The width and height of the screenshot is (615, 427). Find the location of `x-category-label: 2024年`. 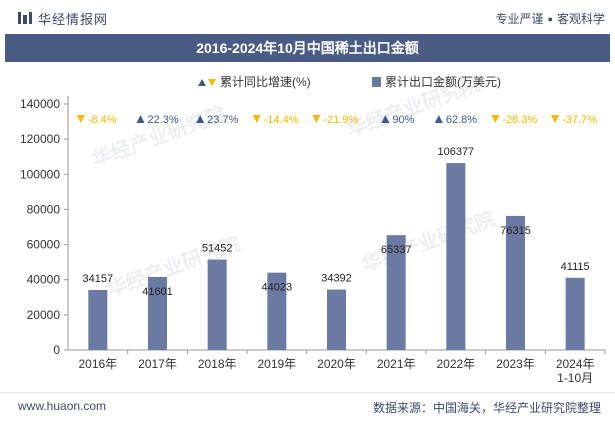

x-category-label: 2024年 is located at coordinates (575, 364).